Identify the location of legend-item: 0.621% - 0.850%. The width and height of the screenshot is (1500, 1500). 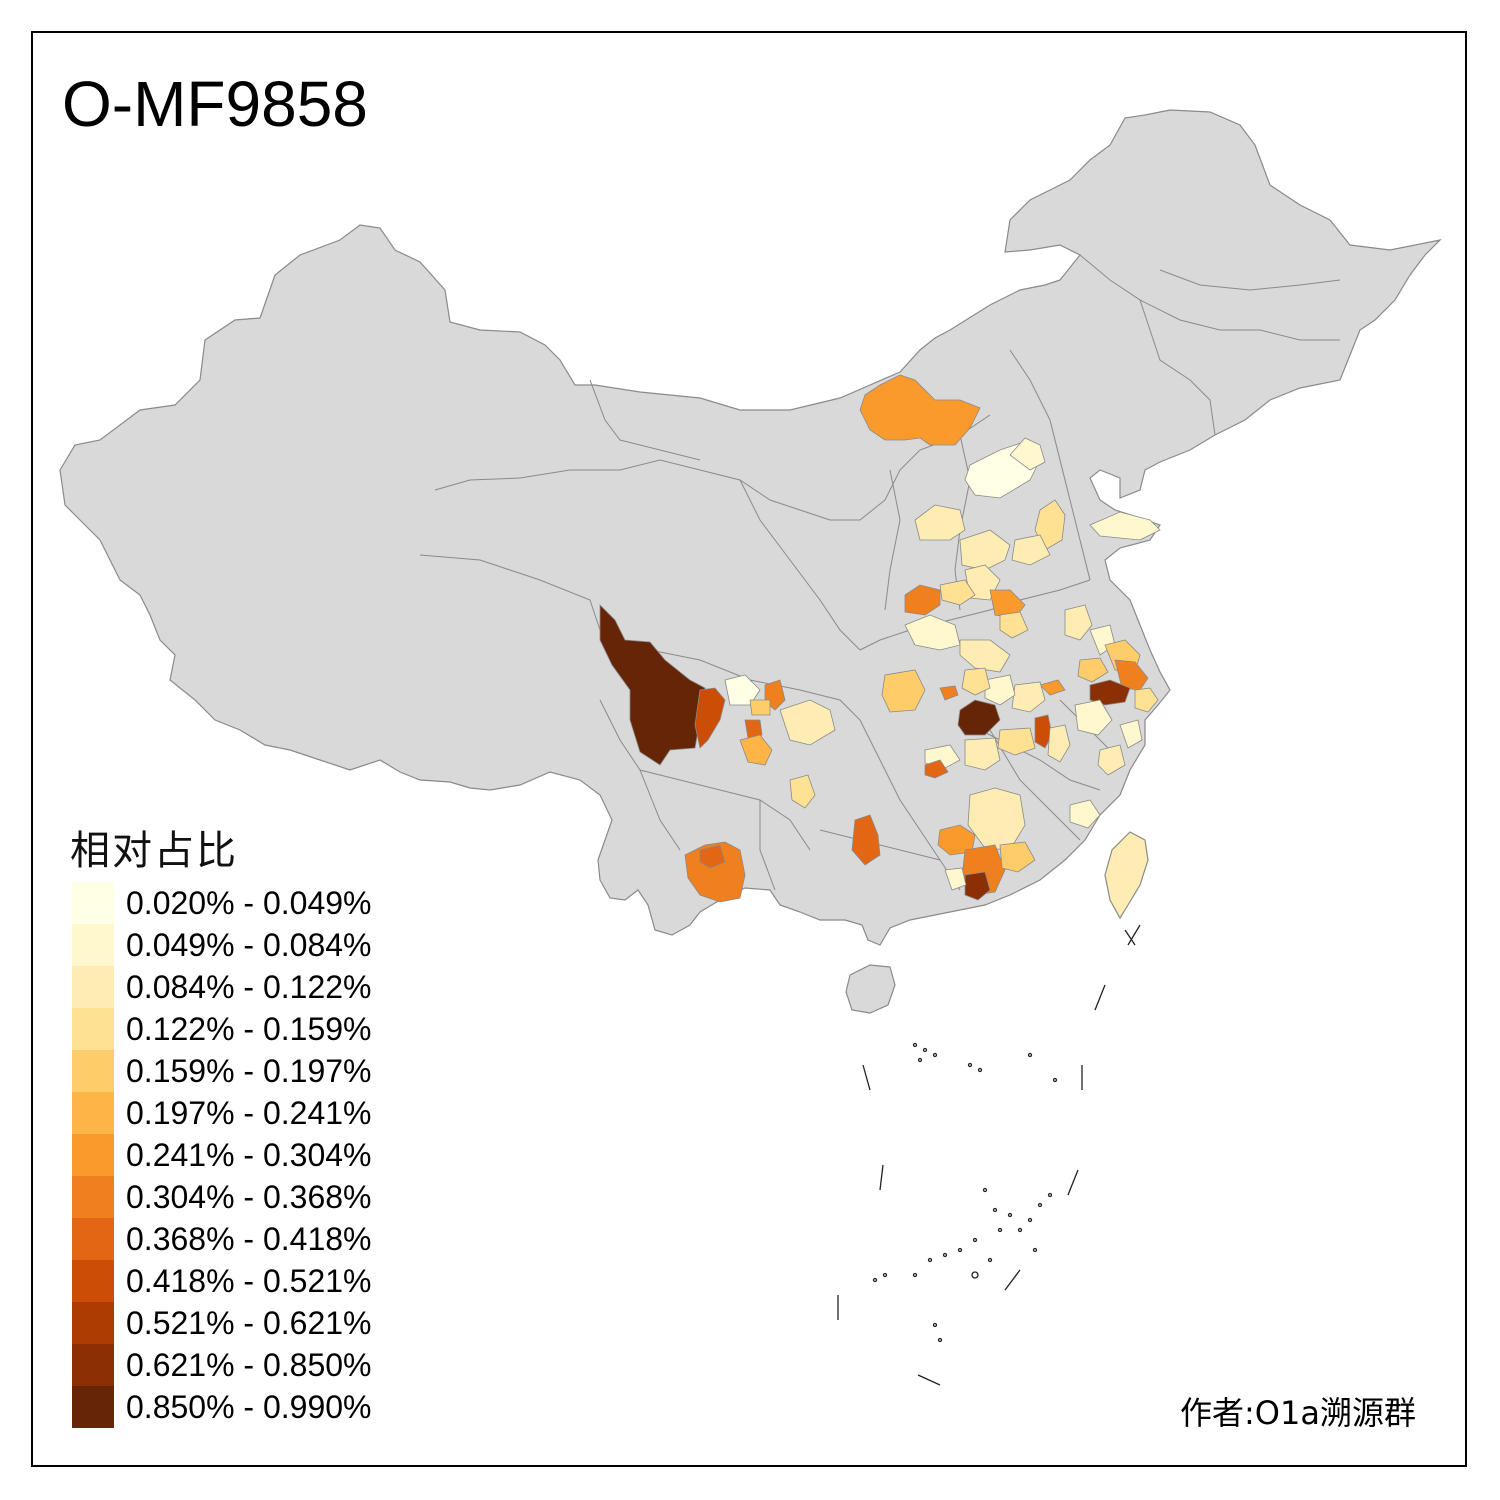
(242, 1365).